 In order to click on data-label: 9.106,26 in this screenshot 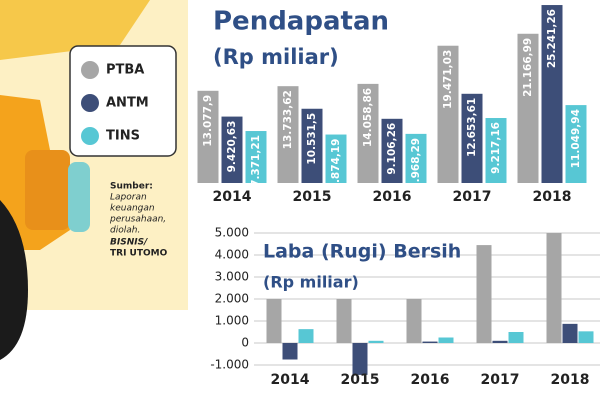, I will do `click(392, 149)`.